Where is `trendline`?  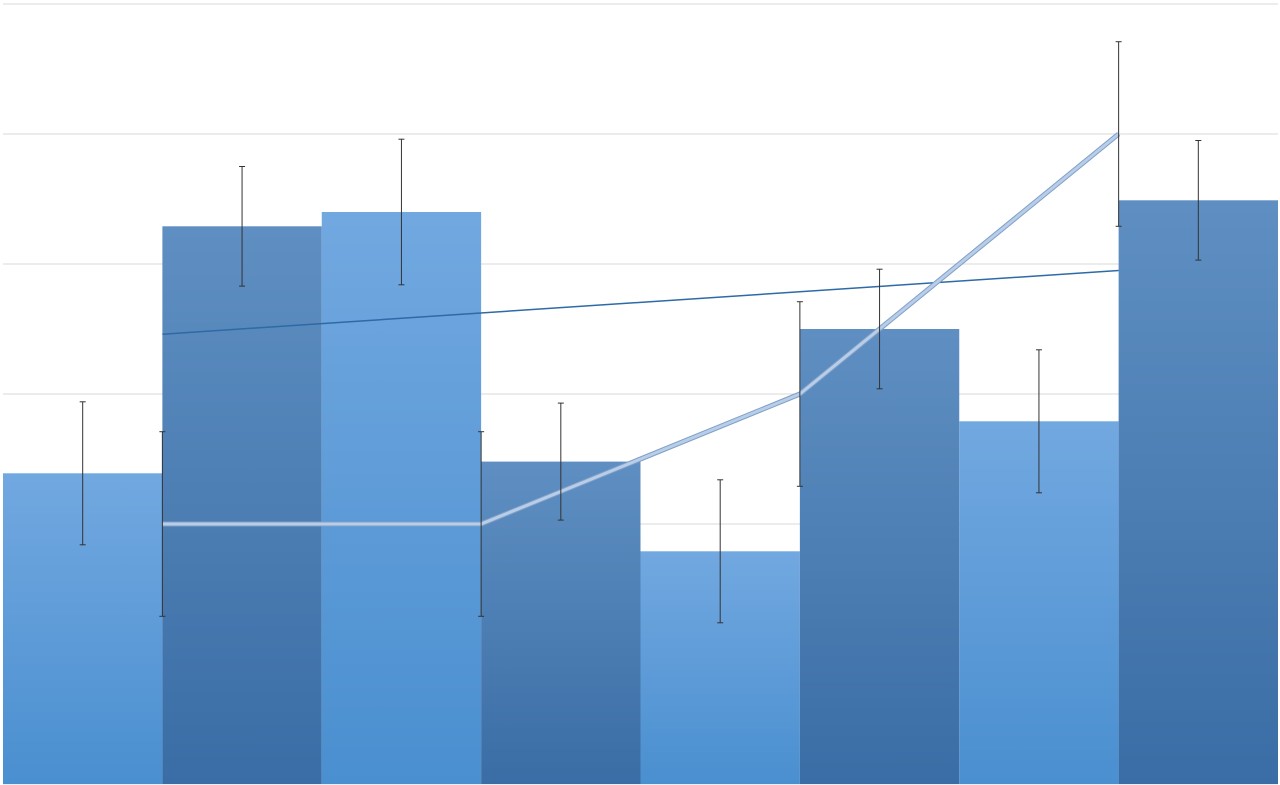 trendline is located at coordinates (640, 302).